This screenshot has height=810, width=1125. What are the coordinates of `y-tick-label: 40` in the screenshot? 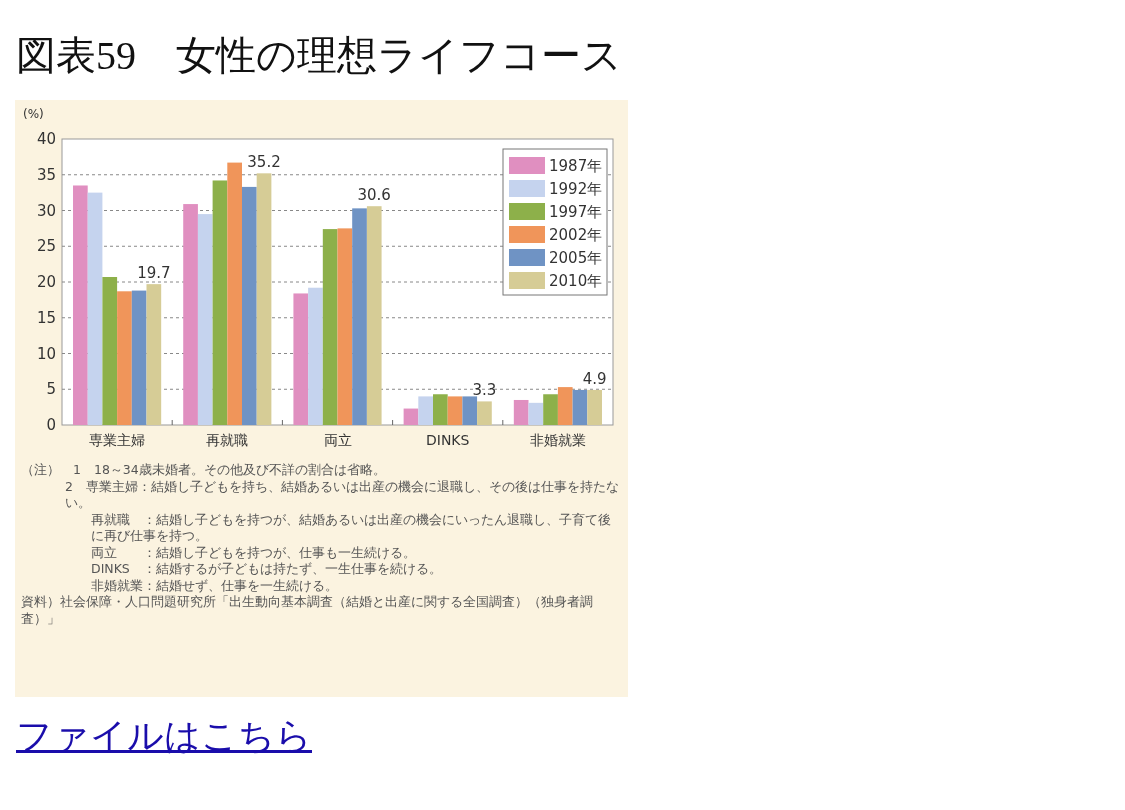 It's located at (46, 139).